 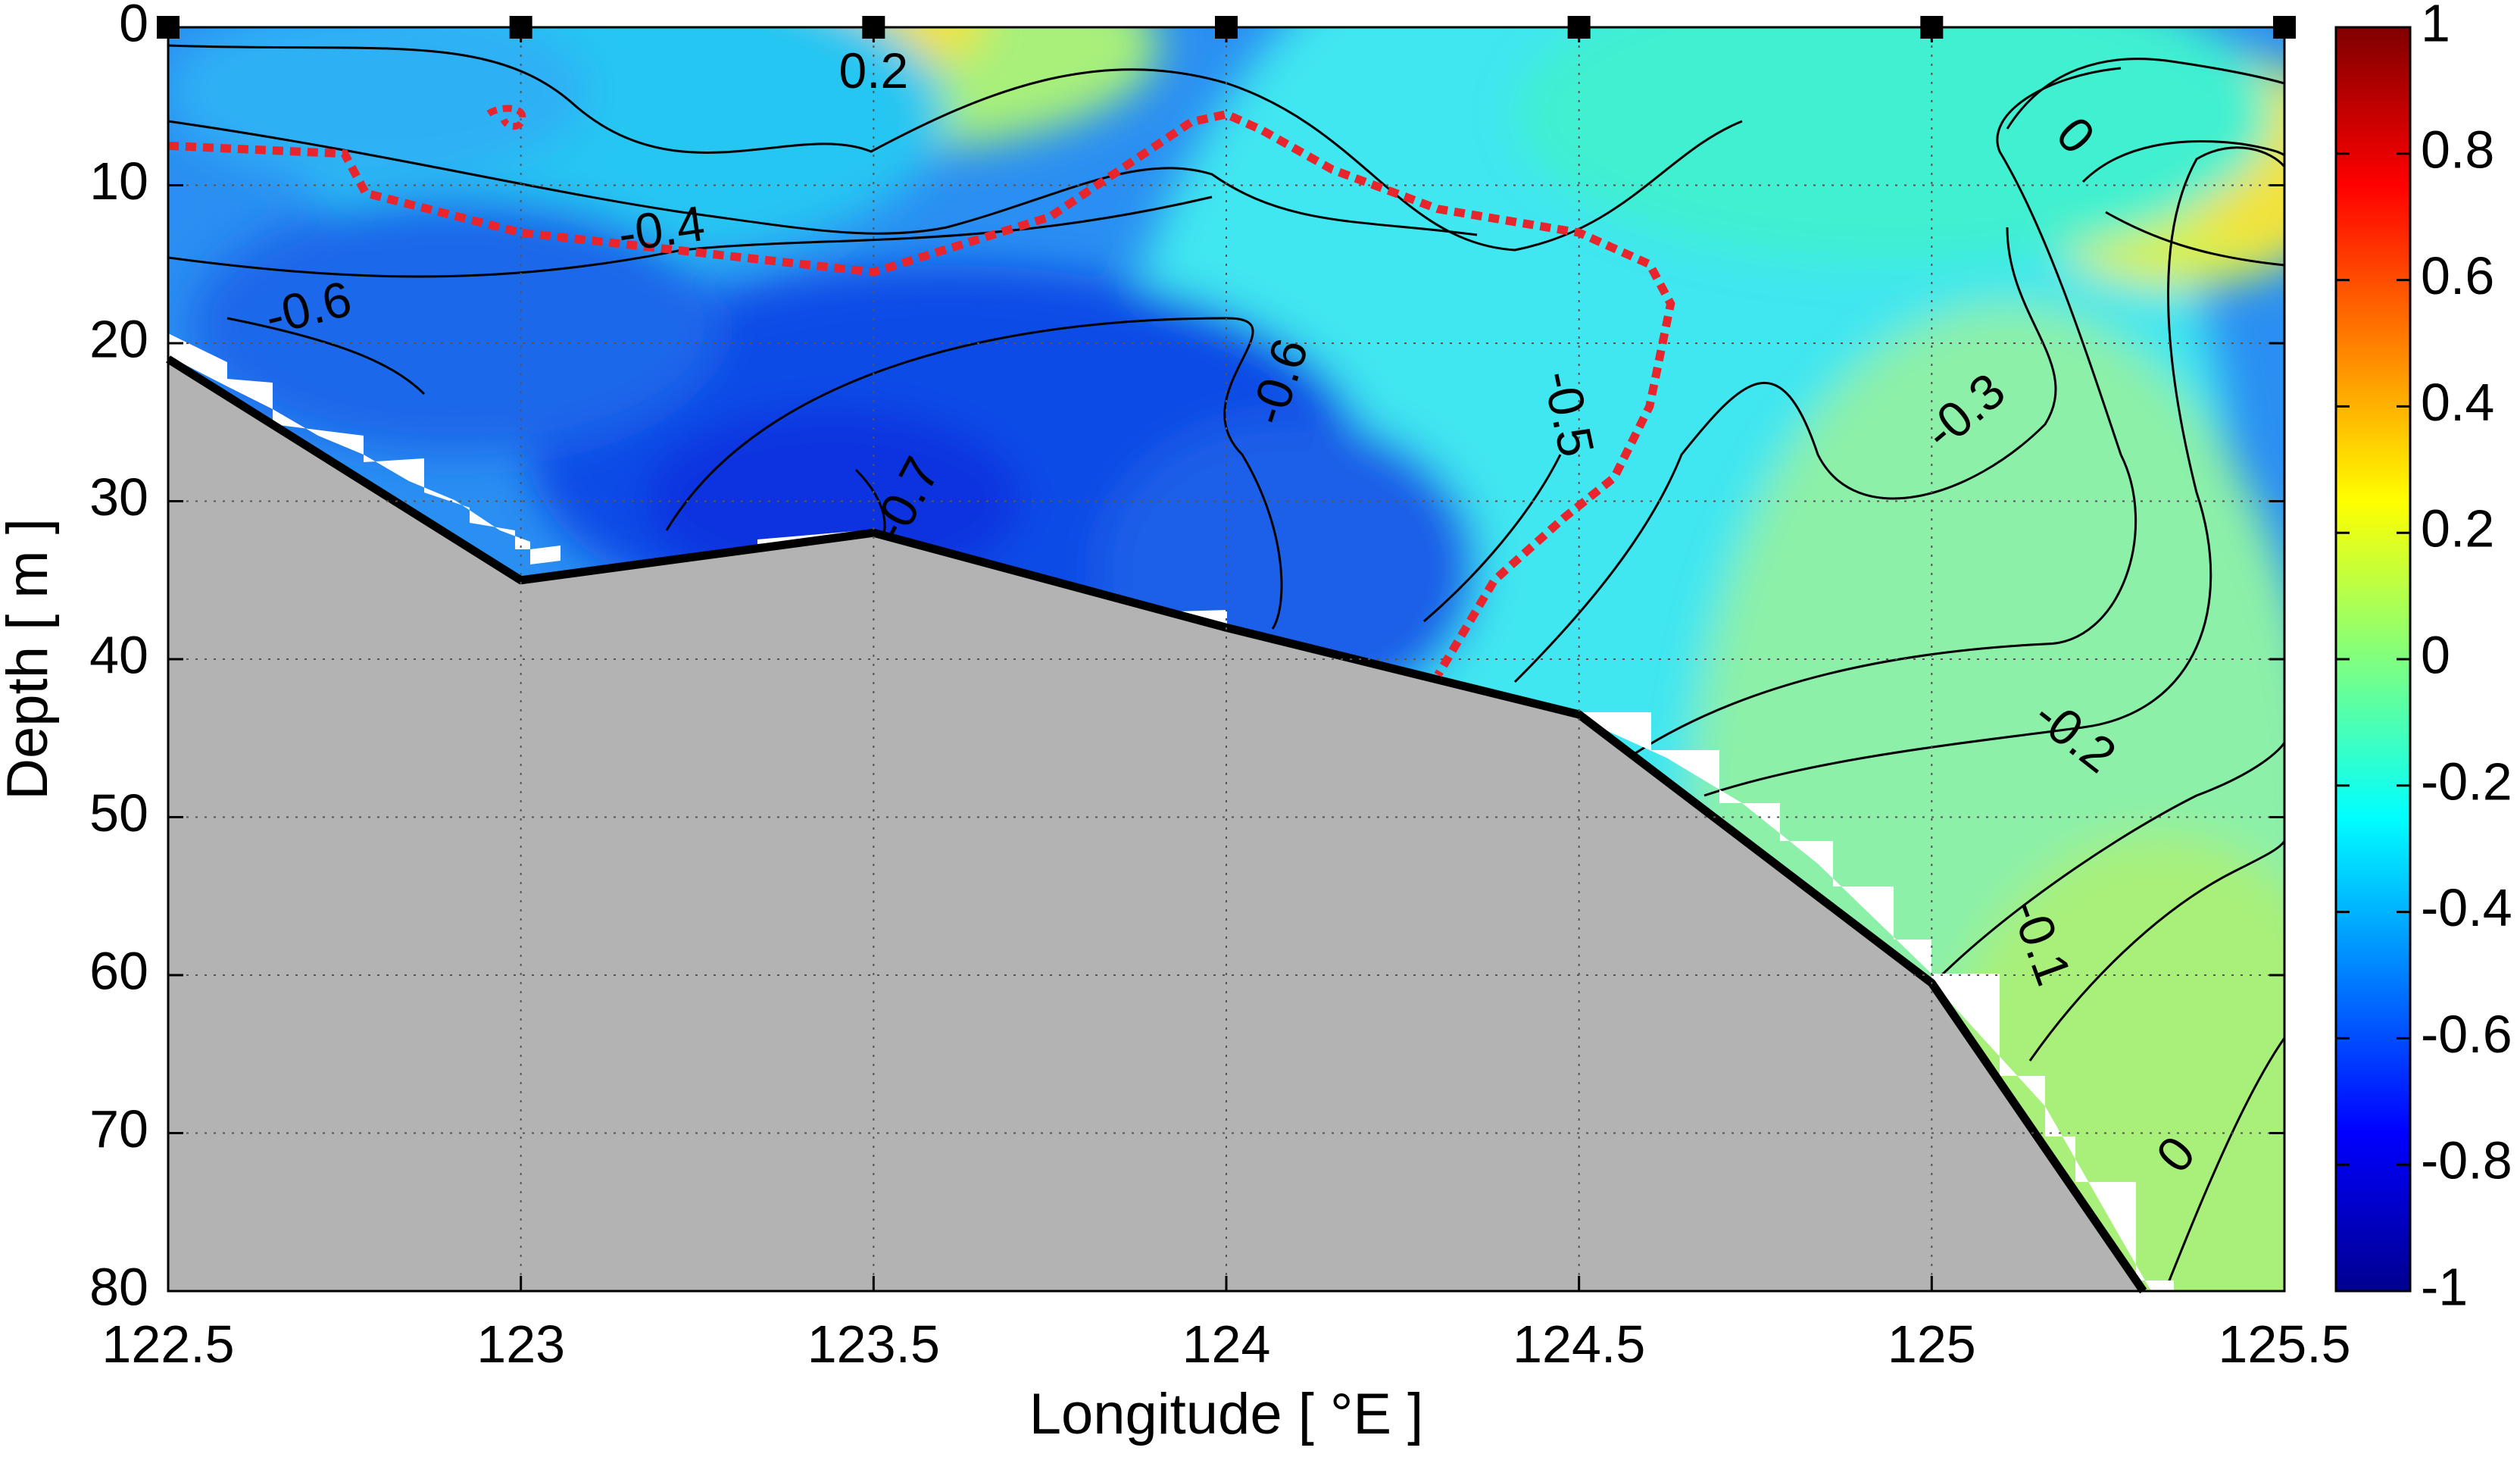 What do you see at coordinates (118, 339) in the screenshot?
I see `y-tick-label: 20` at bounding box center [118, 339].